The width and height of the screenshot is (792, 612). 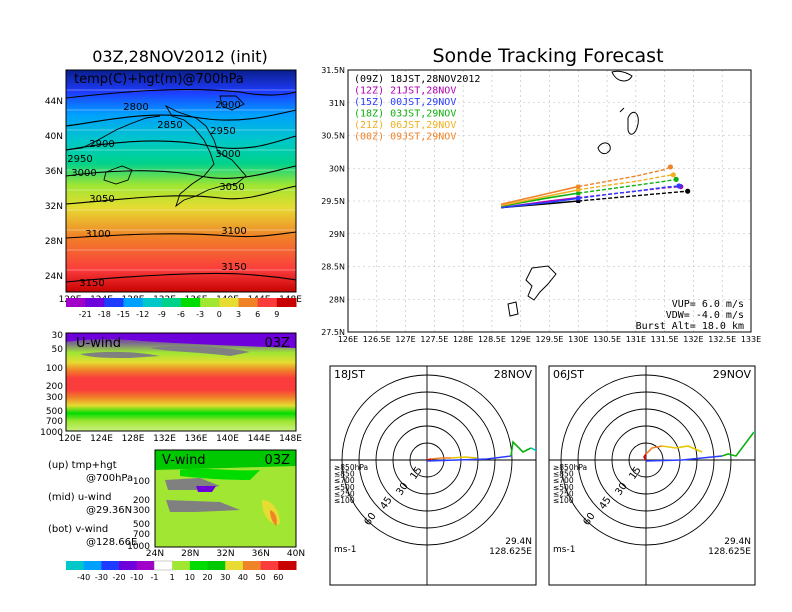 What do you see at coordinates (119, 577) in the screenshot?
I see `colorbar-label: -20` at bounding box center [119, 577].